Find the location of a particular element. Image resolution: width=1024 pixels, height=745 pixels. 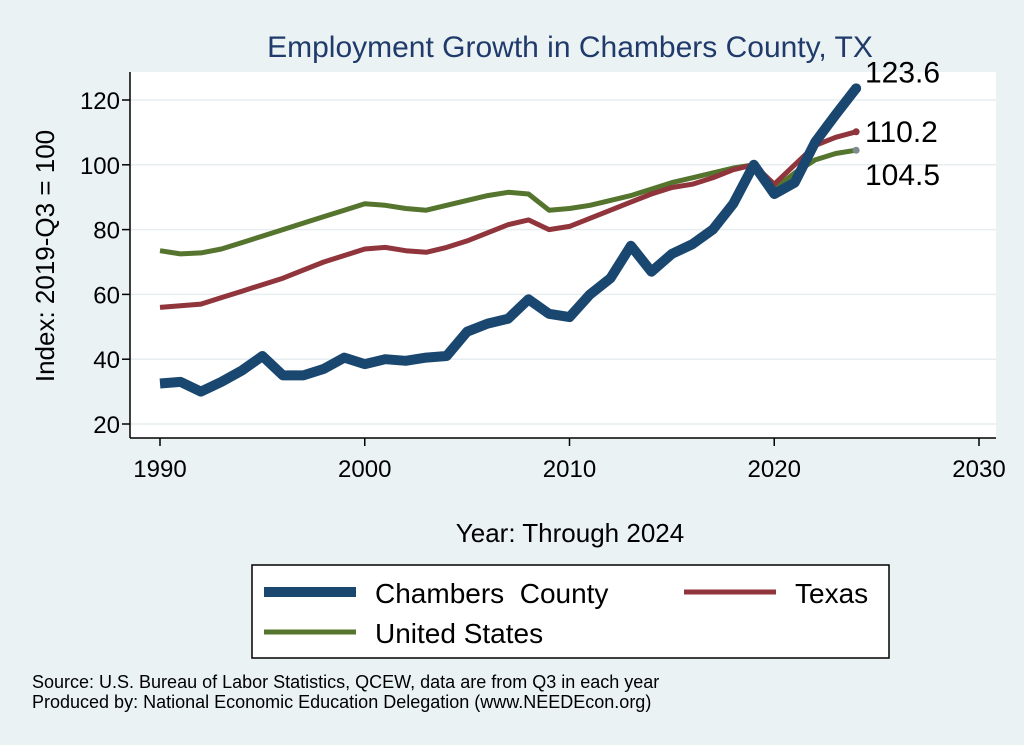

chart-title: Employment Growth in Chambers County, TX is located at coordinates (570, 47).